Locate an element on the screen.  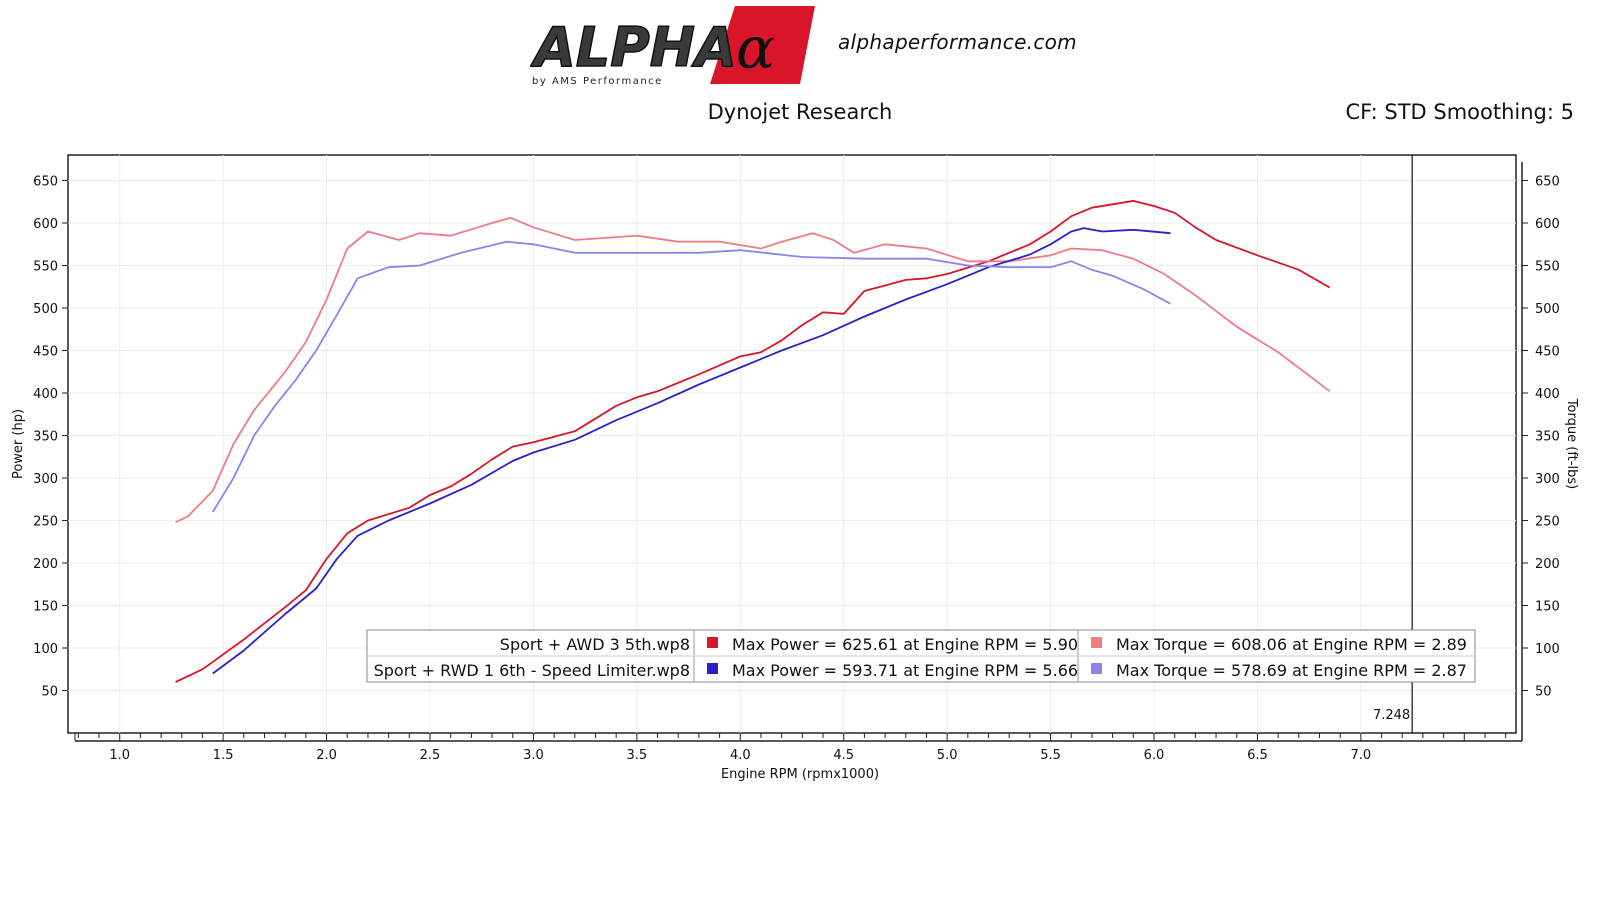
y-tick-label-right: 550 is located at coordinates (1547, 267).